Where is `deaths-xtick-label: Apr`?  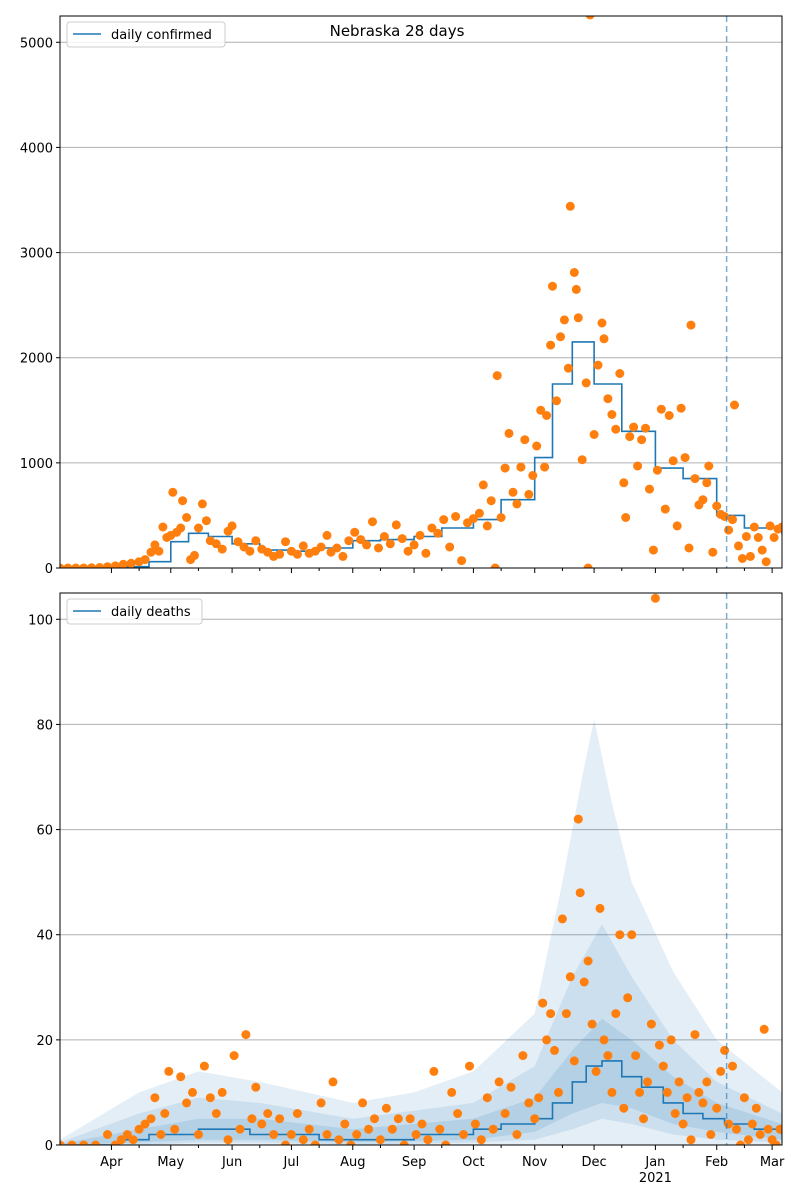
deaths-xtick-label: Apr is located at coordinates (111, 1162).